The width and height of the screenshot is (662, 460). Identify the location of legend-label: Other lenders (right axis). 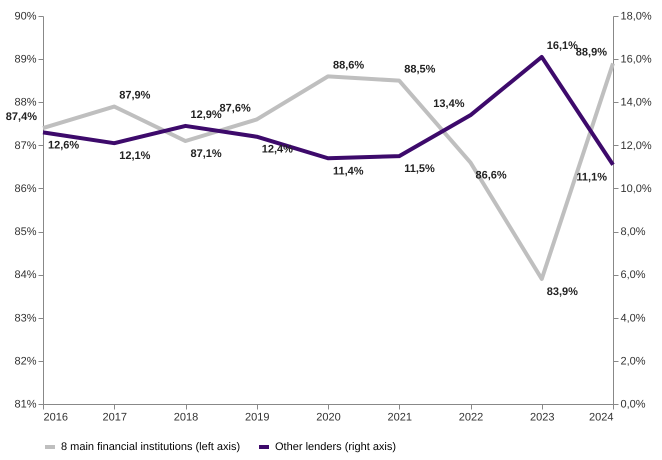
(335, 447).